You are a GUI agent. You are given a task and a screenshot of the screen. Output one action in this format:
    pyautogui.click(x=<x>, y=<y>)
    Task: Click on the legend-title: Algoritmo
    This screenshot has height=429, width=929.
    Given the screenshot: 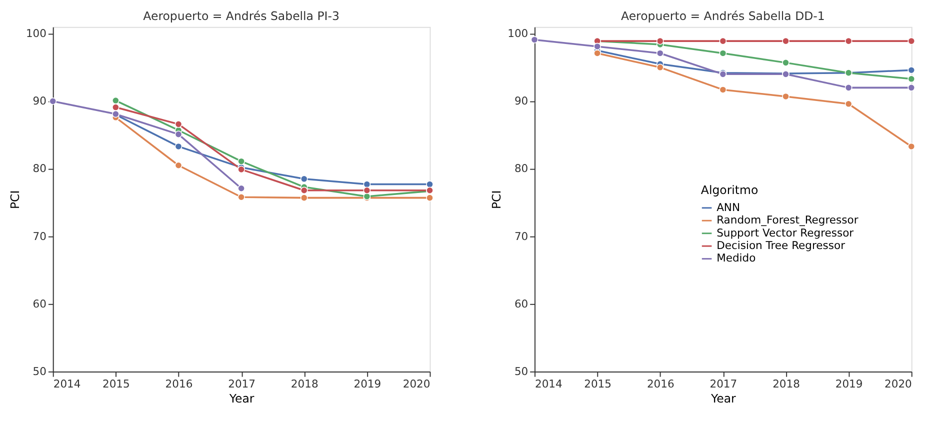 What is the action you would take?
    pyautogui.click(x=729, y=190)
    